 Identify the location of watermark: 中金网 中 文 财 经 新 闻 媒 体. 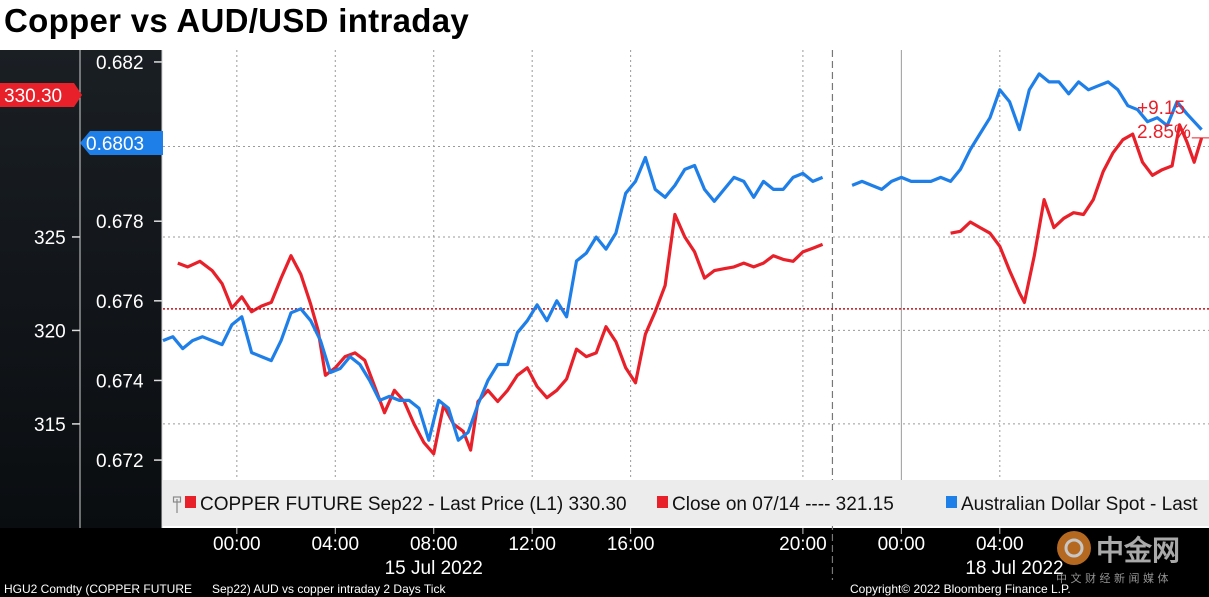
(1118, 558).